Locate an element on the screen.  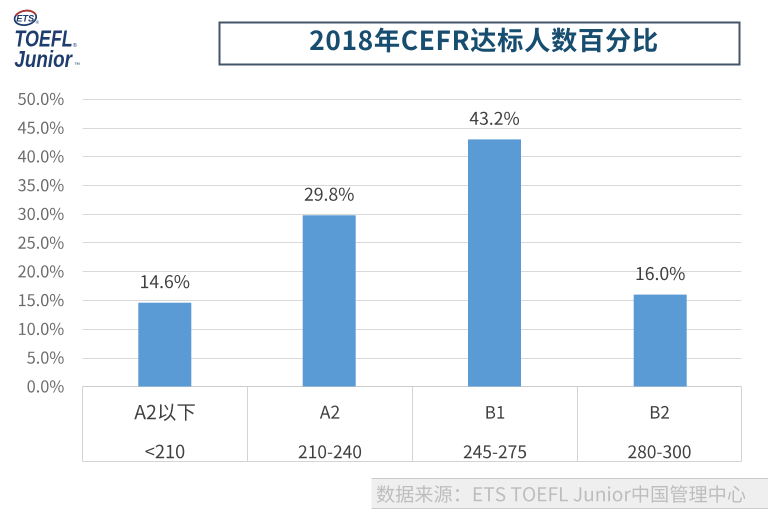
svg-text: TOEFL is located at coordinates (43, 39).